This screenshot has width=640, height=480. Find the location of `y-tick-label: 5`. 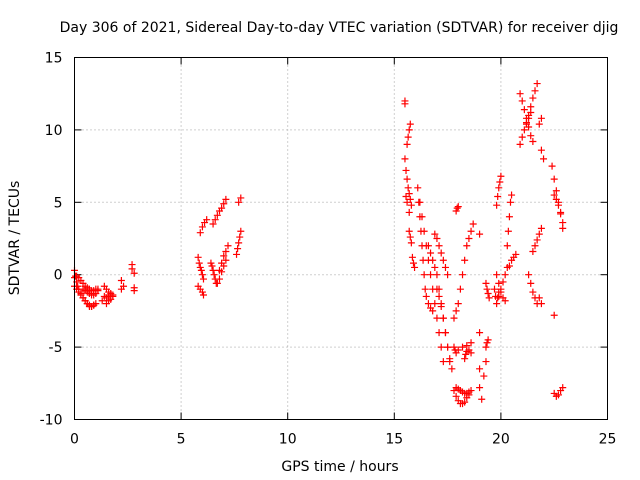

y-tick-label: 5 is located at coordinates (58, 203).